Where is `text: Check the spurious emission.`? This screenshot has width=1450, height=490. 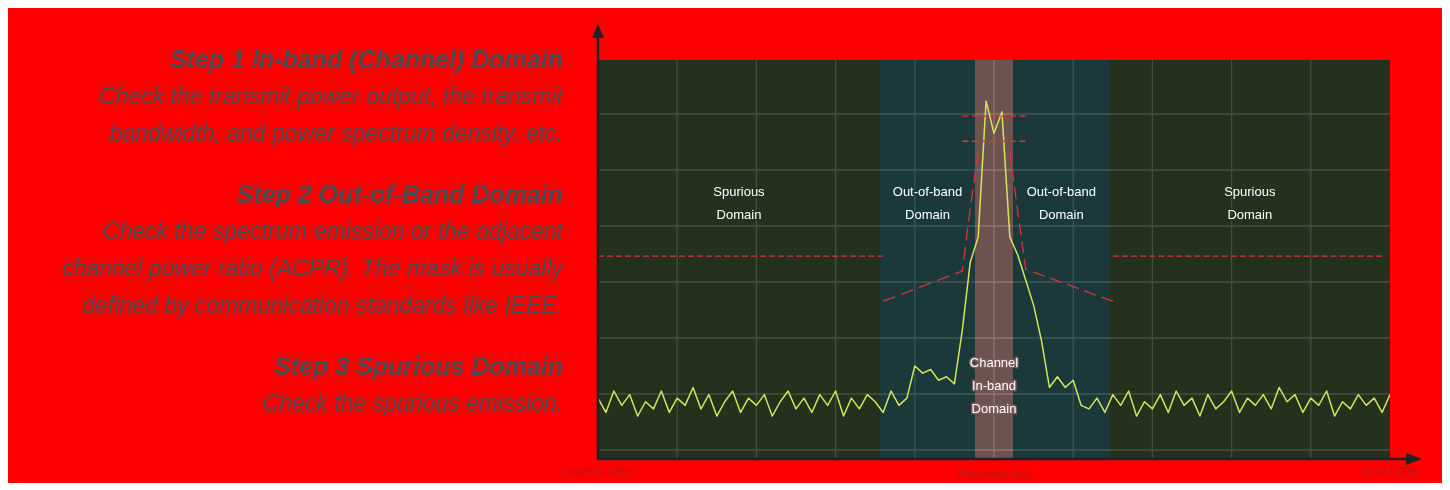
text: Check the spurious emission. is located at coordinates (412, 403).